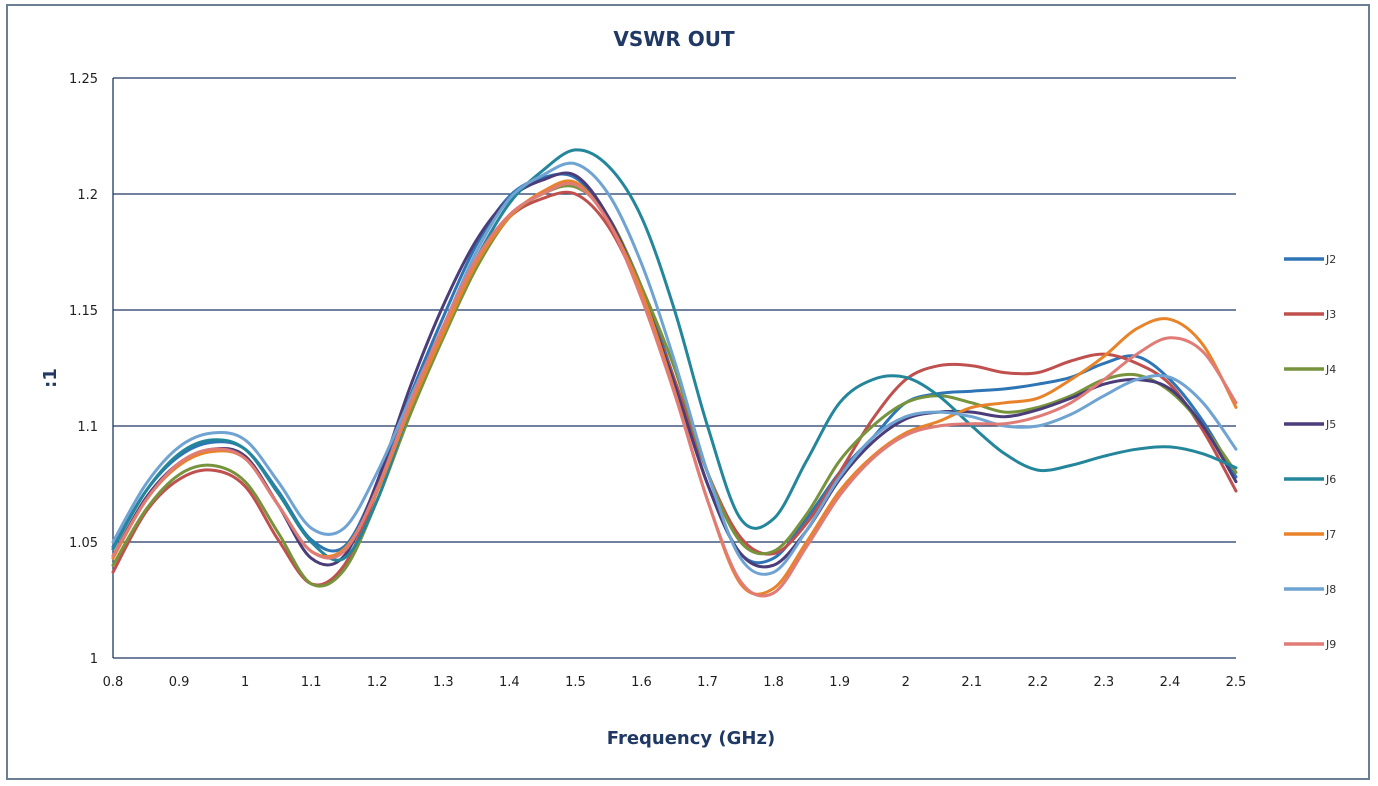 The width and height of the screenshot is (1378, 786). Describe the element at coordinates (377, 682) in the screenshot. I see `x-tick-label: 1.2` at that location.